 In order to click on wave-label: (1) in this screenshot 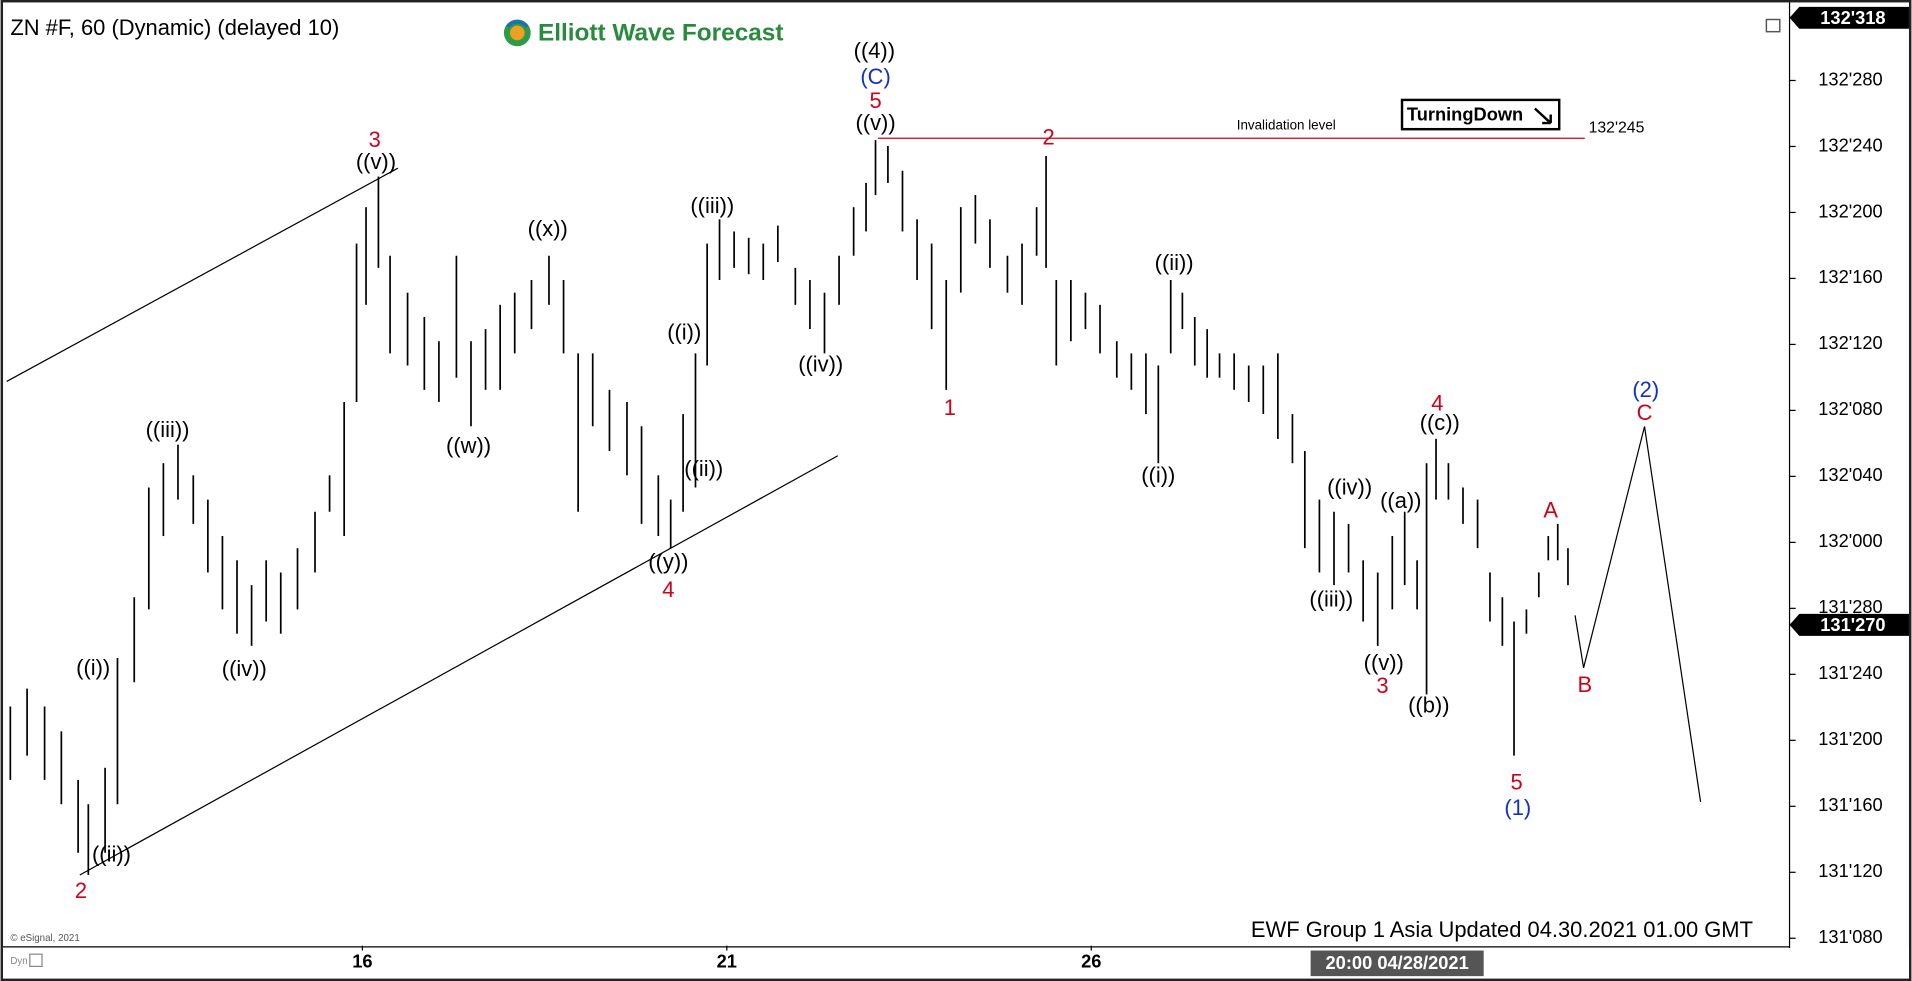, I will do `click(1517, 807)`.